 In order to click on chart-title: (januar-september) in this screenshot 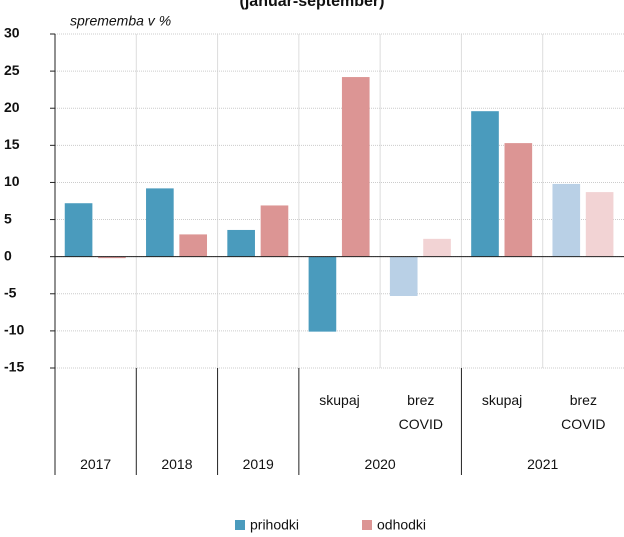, I will do `click(312, 5)`.